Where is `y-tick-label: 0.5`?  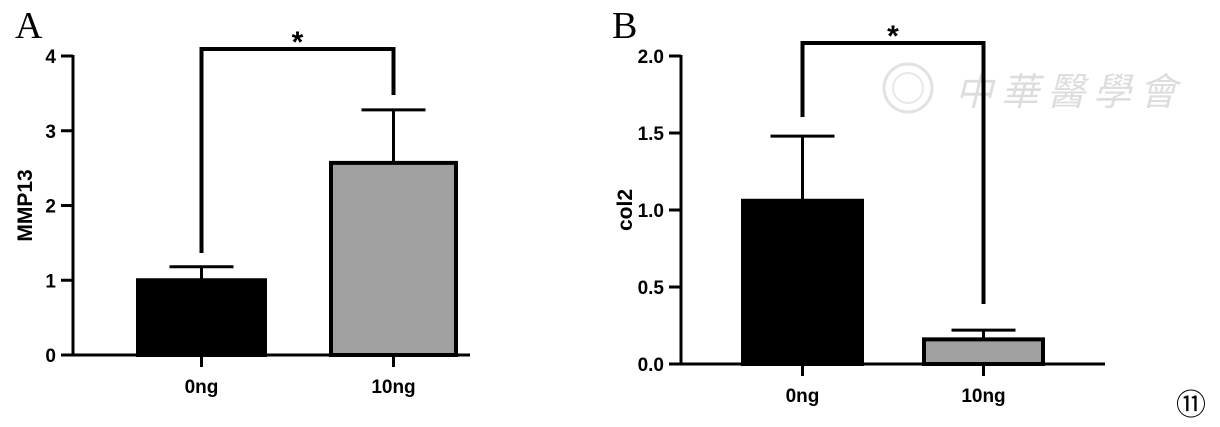
y-tick-label: 0.5 is located at coordinates (651, 288).